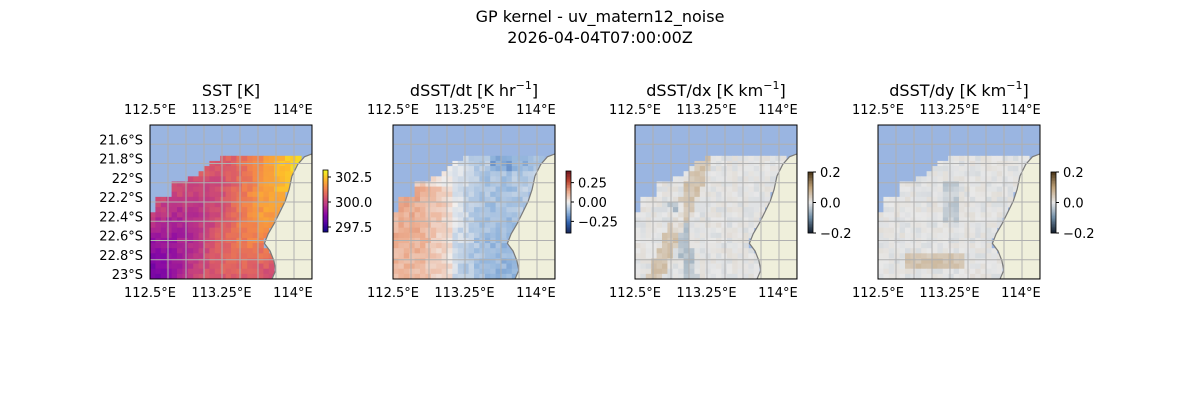 This screenshot has height=400, width=1200. Describe the element at coordinates (353, 203) in the screenshot. I see `colorbar-tick-label: 300.0` at that location.